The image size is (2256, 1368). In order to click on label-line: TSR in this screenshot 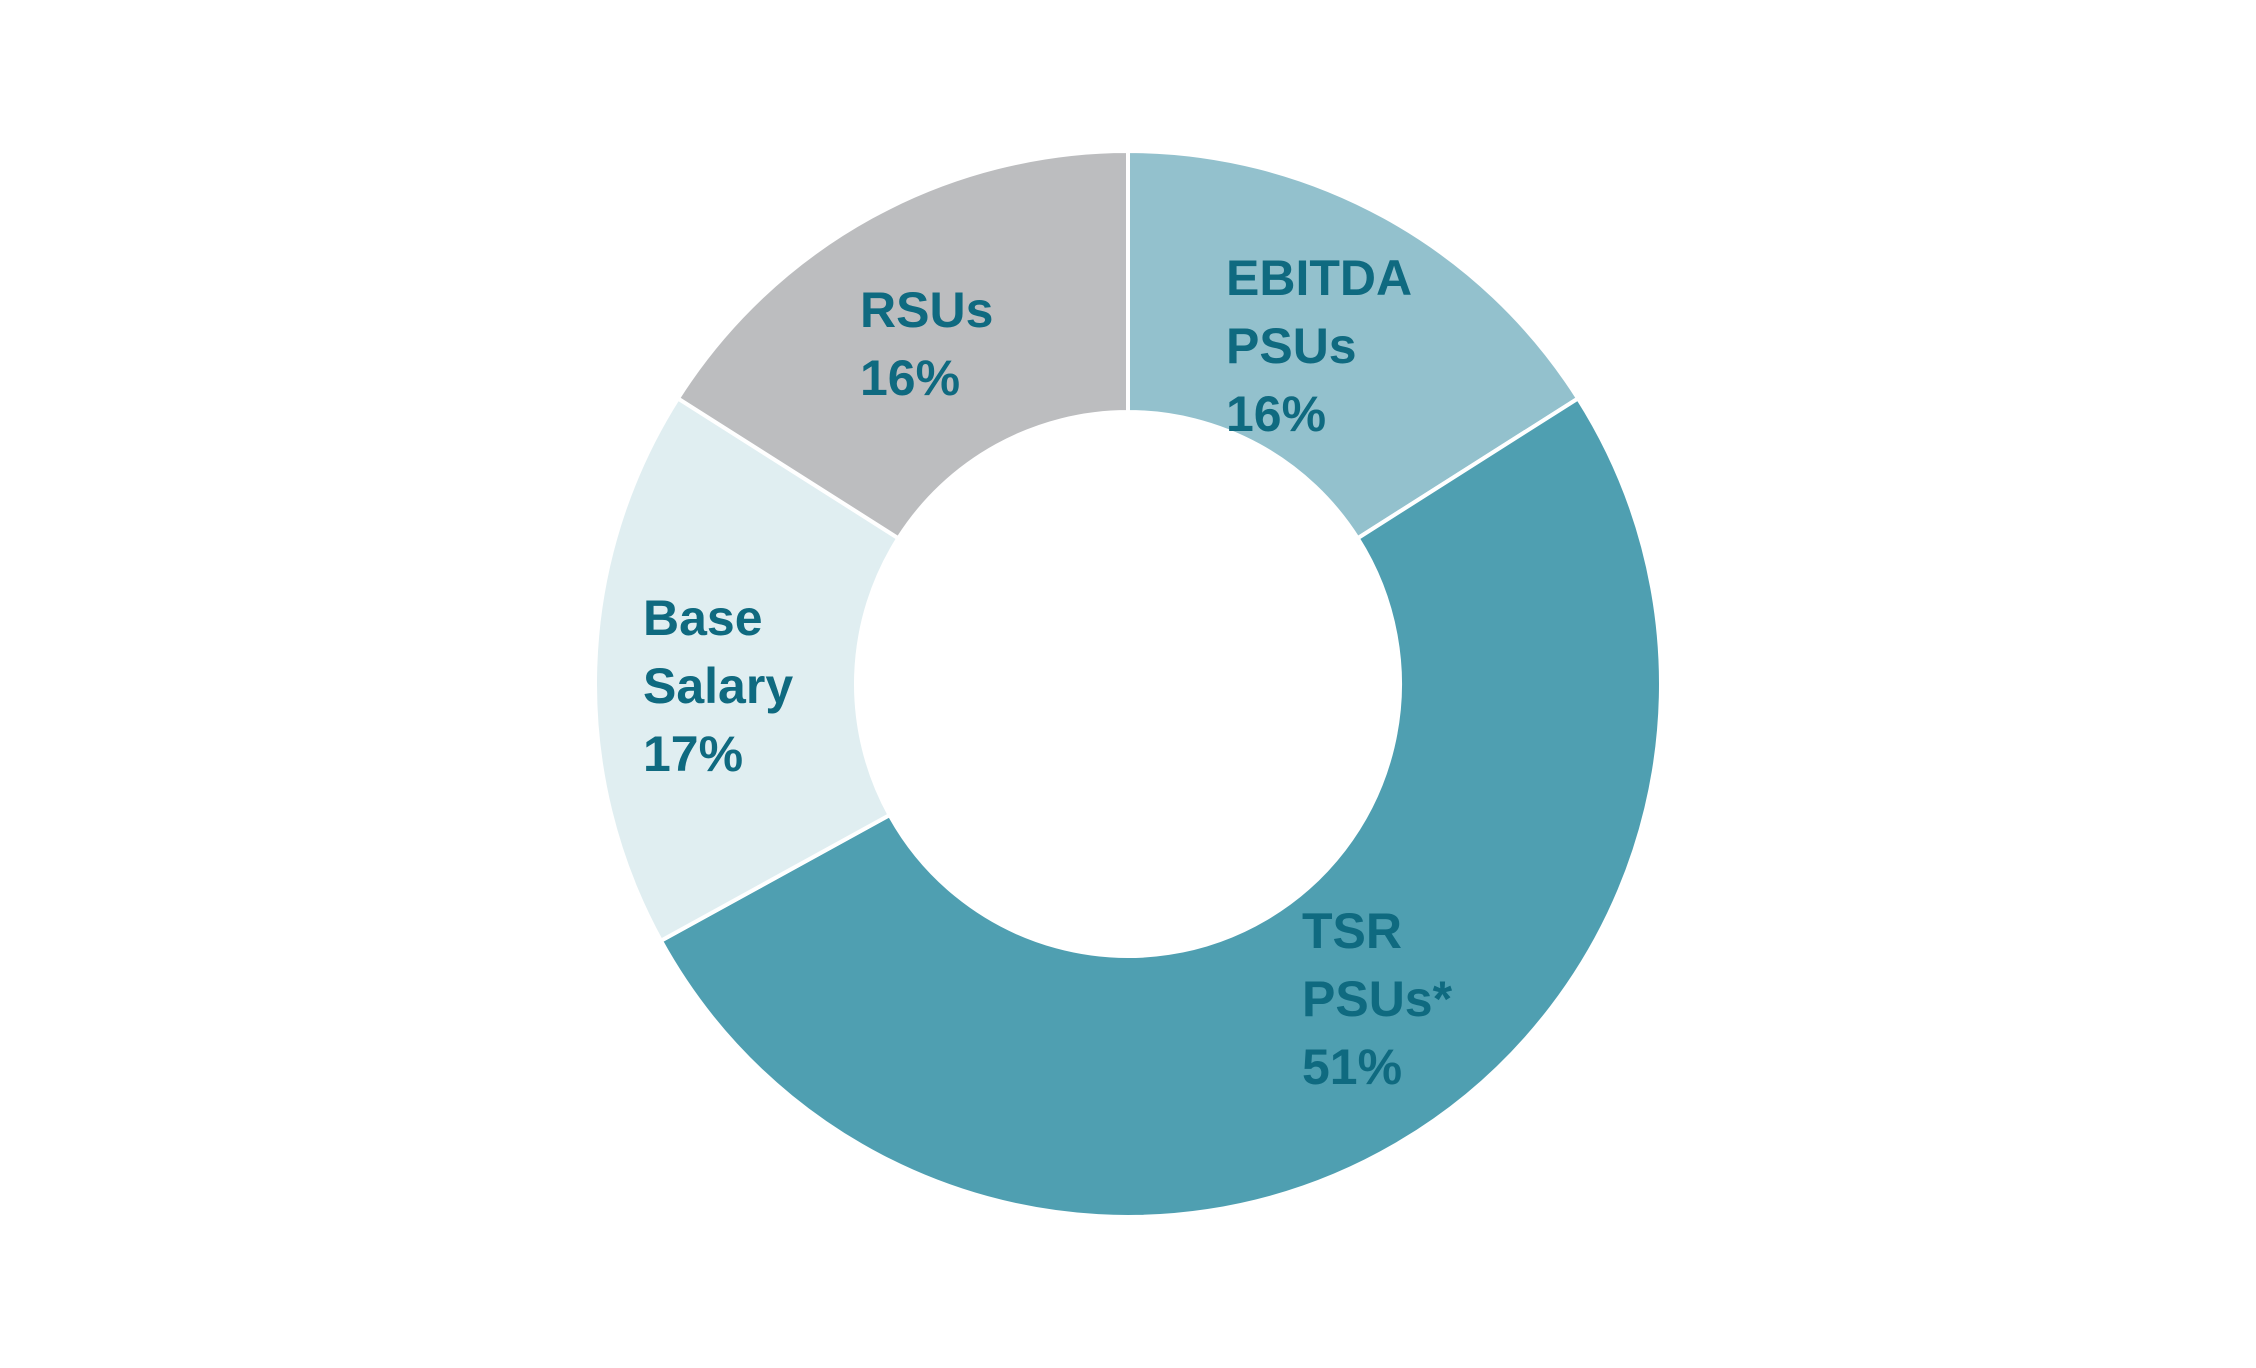, I will do `click(1352, 931)`.